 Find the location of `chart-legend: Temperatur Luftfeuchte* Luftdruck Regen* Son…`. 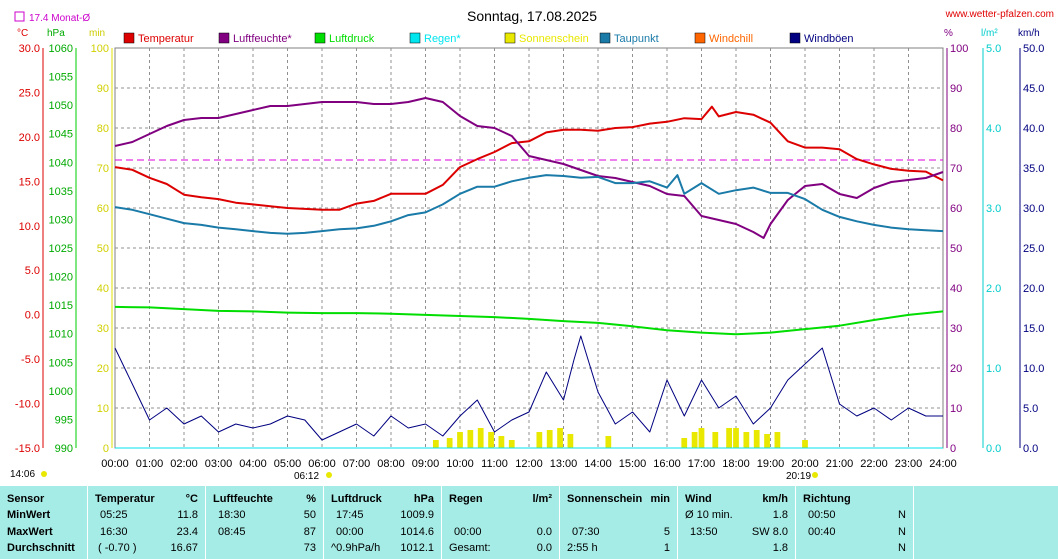

chart-legend: Temperatur Luftfeuchte* Luftdruck Regen* Son… is located at coordinates (488, 38).